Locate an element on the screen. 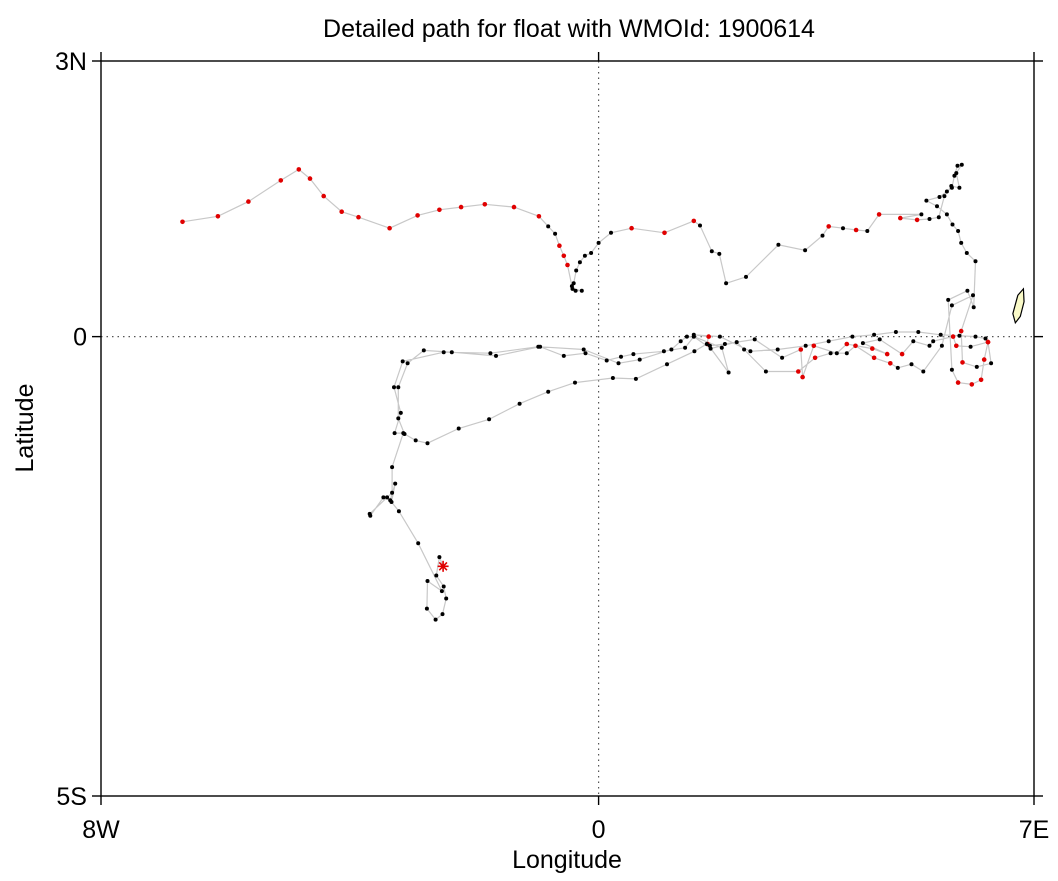 This screenshot has height=881, width=1058. y-axis-label: Latitude is located at coordinates (25, 428).